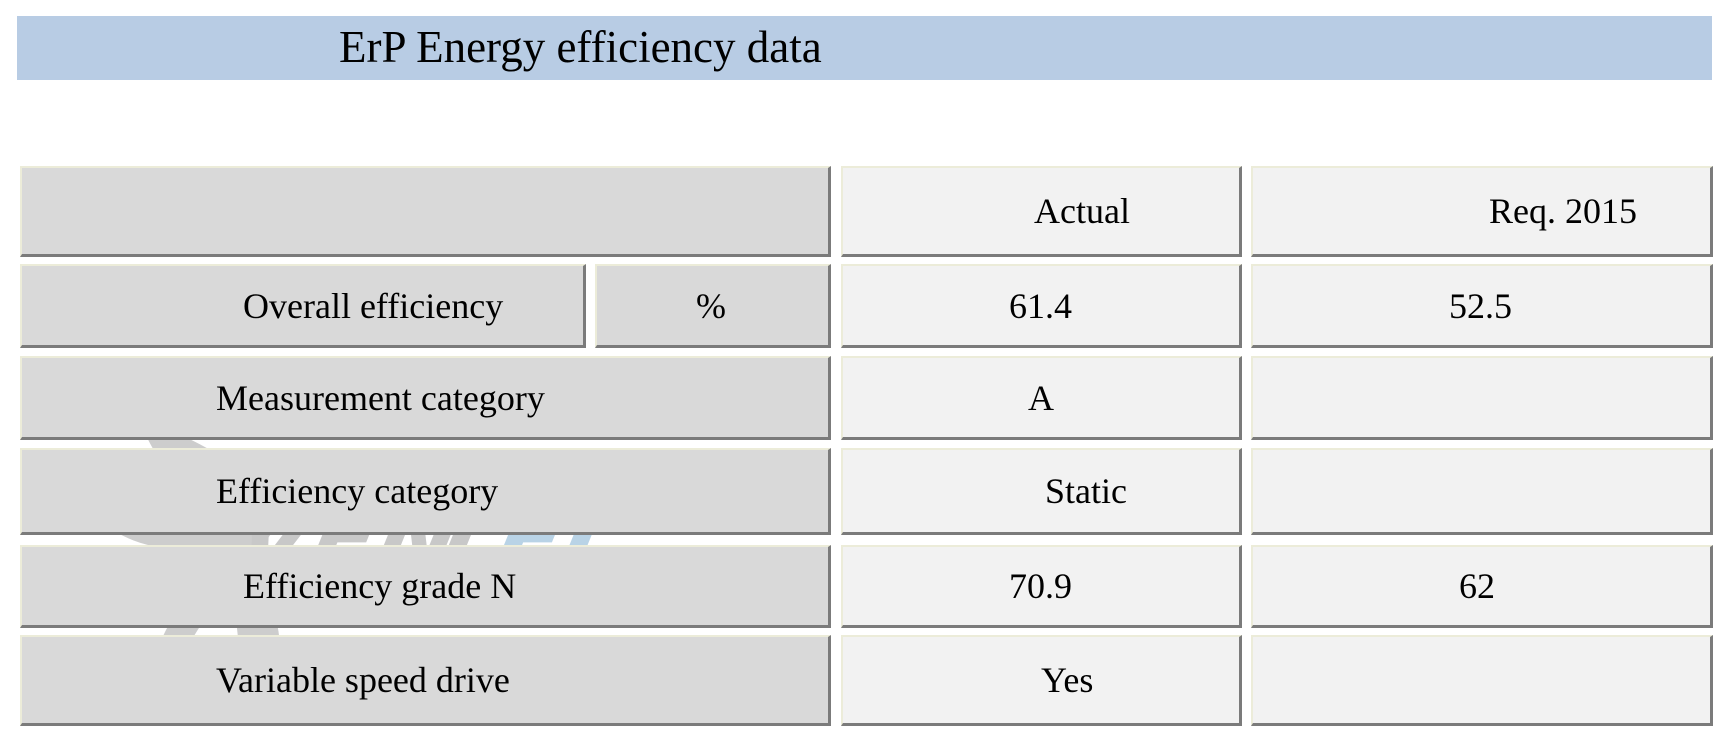 The height and width of the screenshot is (735, 1722). I want to click on header-required-cell: Req. 2015, so click(1482, 211).